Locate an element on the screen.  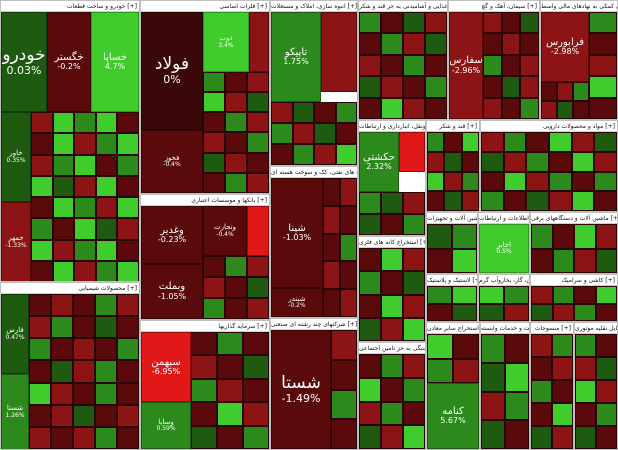
sector-electric: ماشین آلات و دستگاههای برقی [+] is located at coordinates (574, 243).